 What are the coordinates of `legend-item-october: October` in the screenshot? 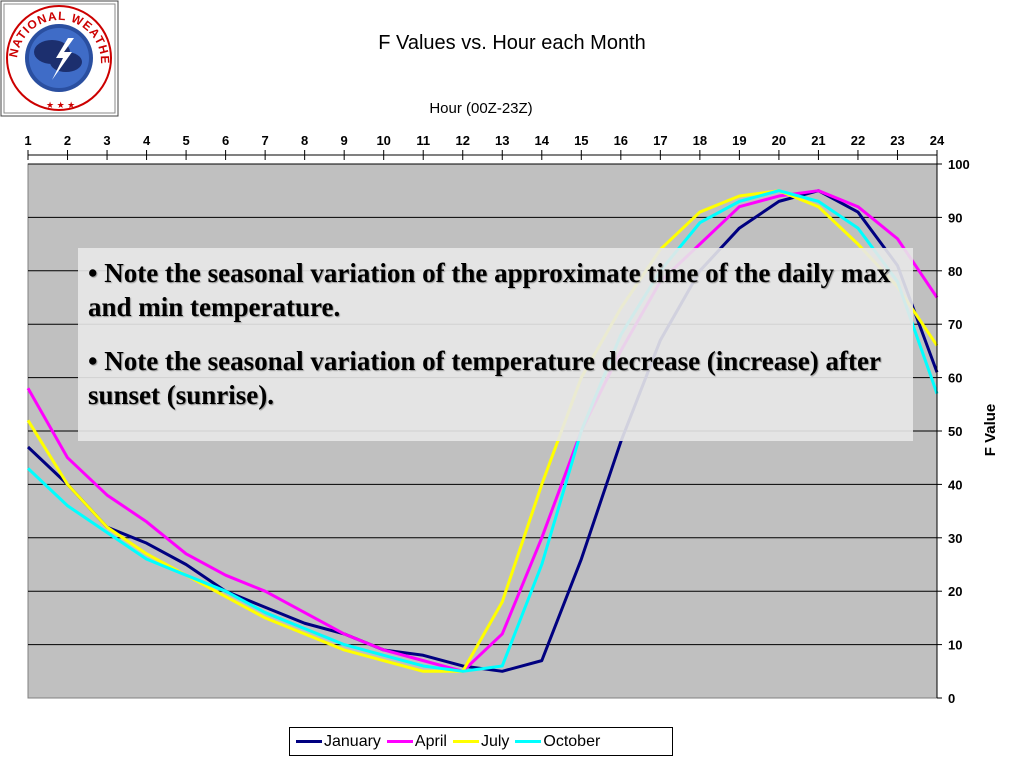 It's located at (557, 742).